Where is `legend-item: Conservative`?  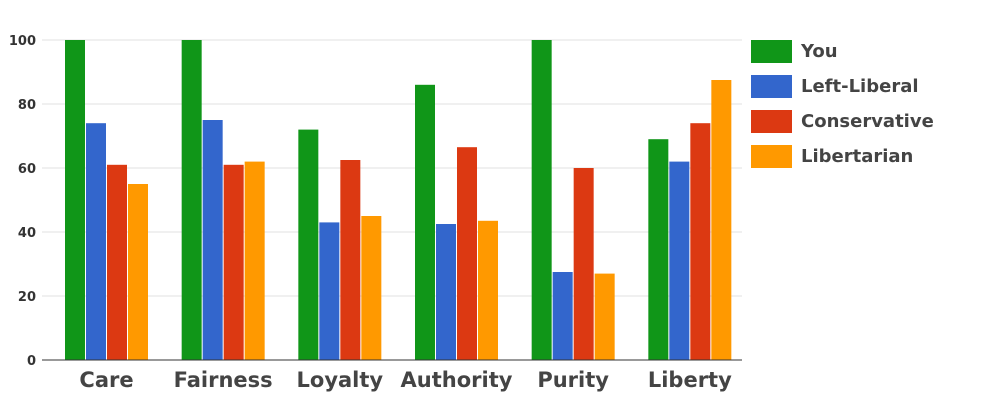
legend-item: Conservative is located at coordinates (842, 121).